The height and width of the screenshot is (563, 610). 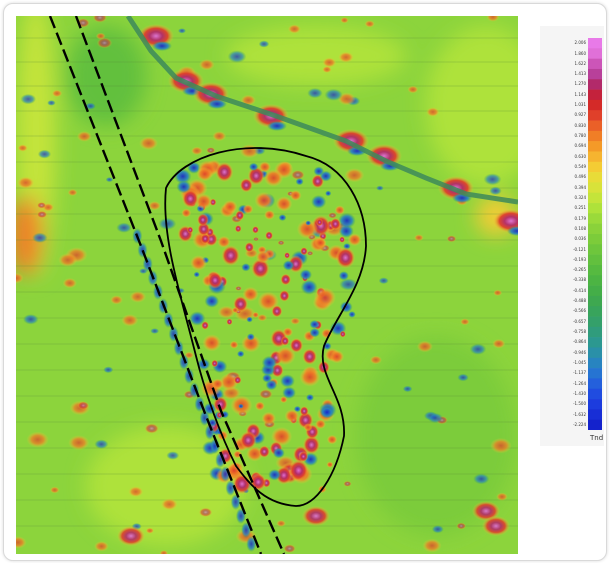 What do you see at coordinates (580, 105) in the screenshot?
I see `scale-tick-label: 1.031` at bounding box center [580, 105].